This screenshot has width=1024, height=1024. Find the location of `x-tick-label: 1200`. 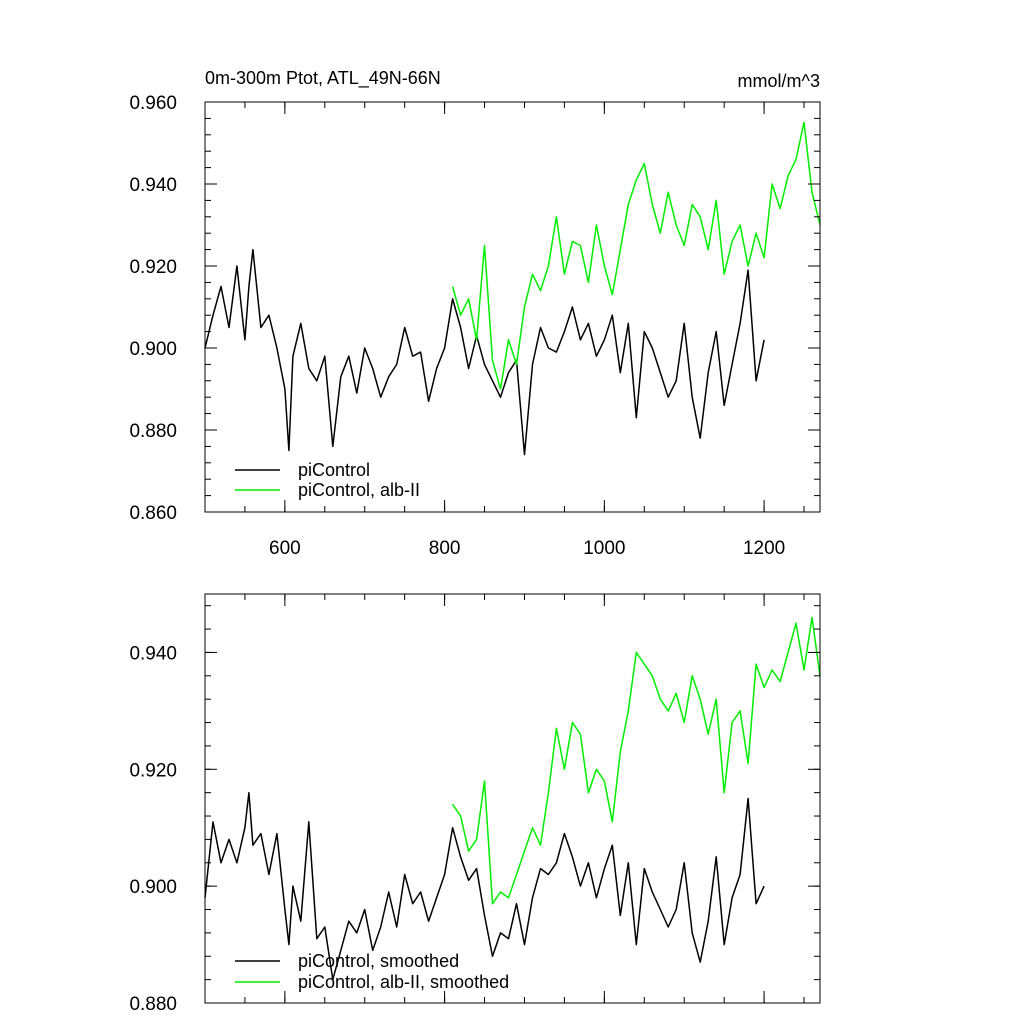

x-tick-label: 1200 is located at coordinates (764, 548).